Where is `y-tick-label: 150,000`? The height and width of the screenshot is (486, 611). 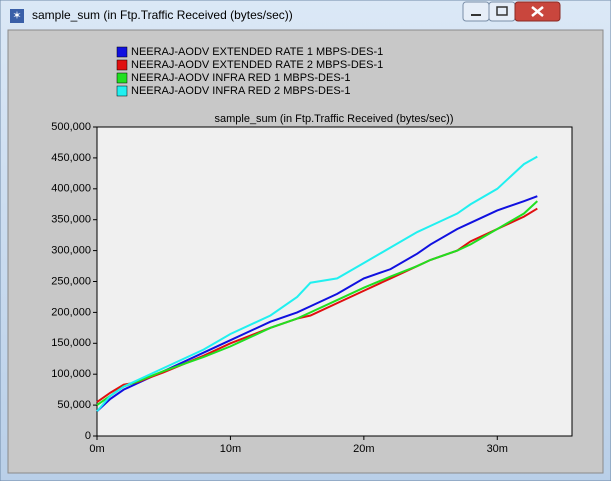
y-tick-label: 150,000 is located at coordinates (71, 343).